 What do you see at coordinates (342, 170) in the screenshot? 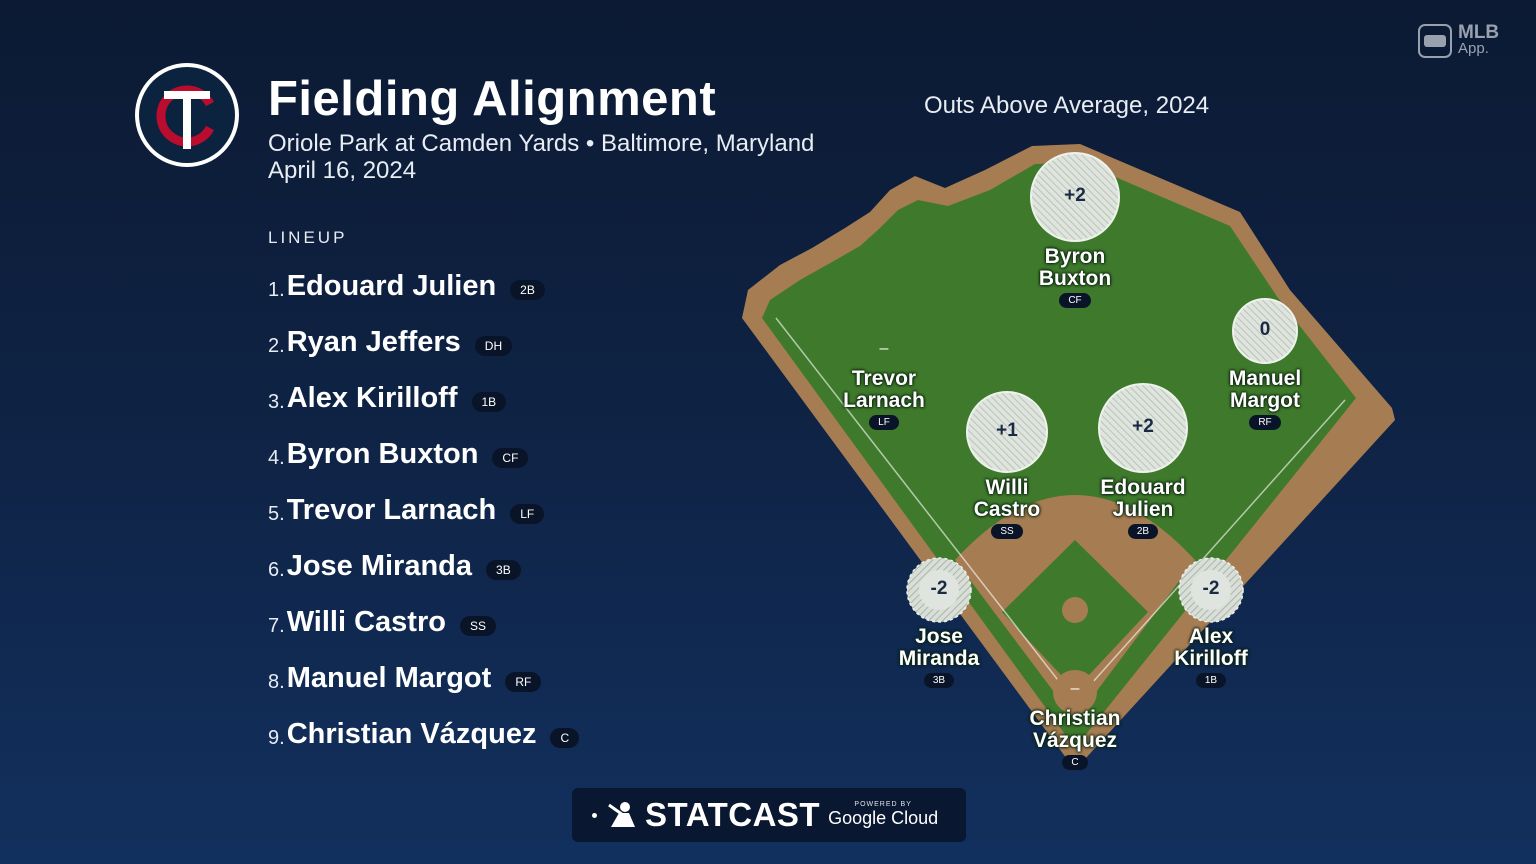
I see `game-date: April 16, 2024` at bounding box center [342, 170].